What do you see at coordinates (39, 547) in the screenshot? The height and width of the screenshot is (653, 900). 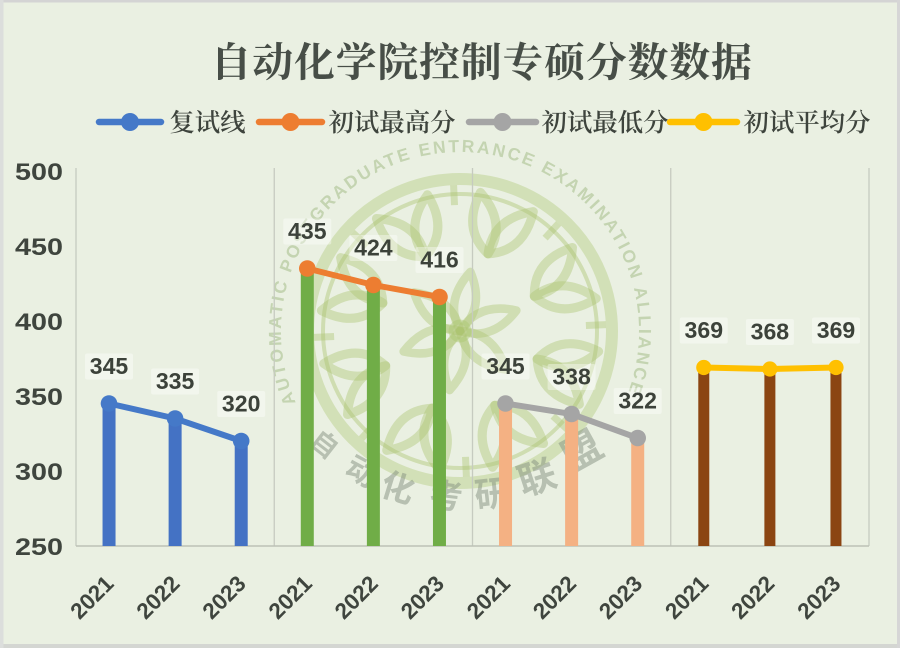 I see `svg-text: 250` at bounding box center [39, 547].